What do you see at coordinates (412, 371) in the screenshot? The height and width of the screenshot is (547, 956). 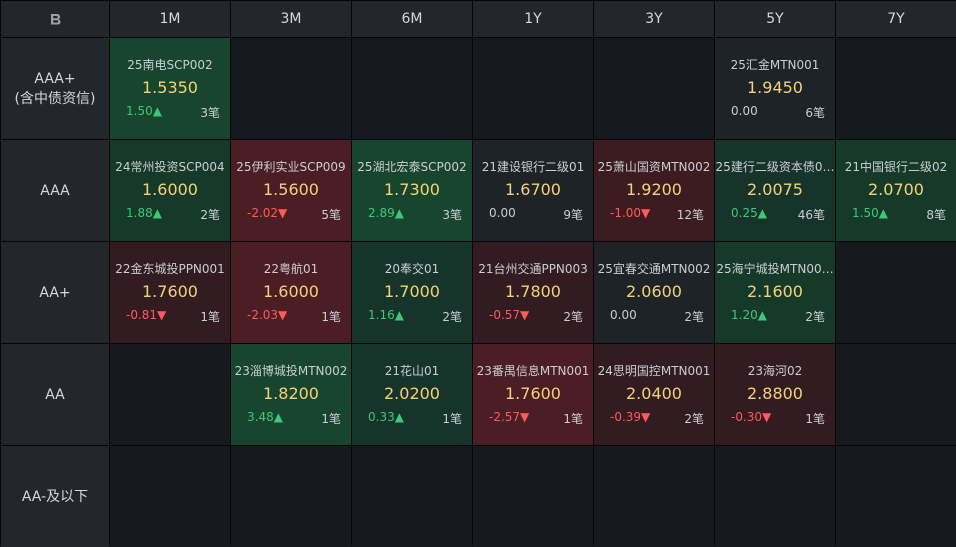 I see `bond-name: 21花山01` at bounding box center [412, 371].